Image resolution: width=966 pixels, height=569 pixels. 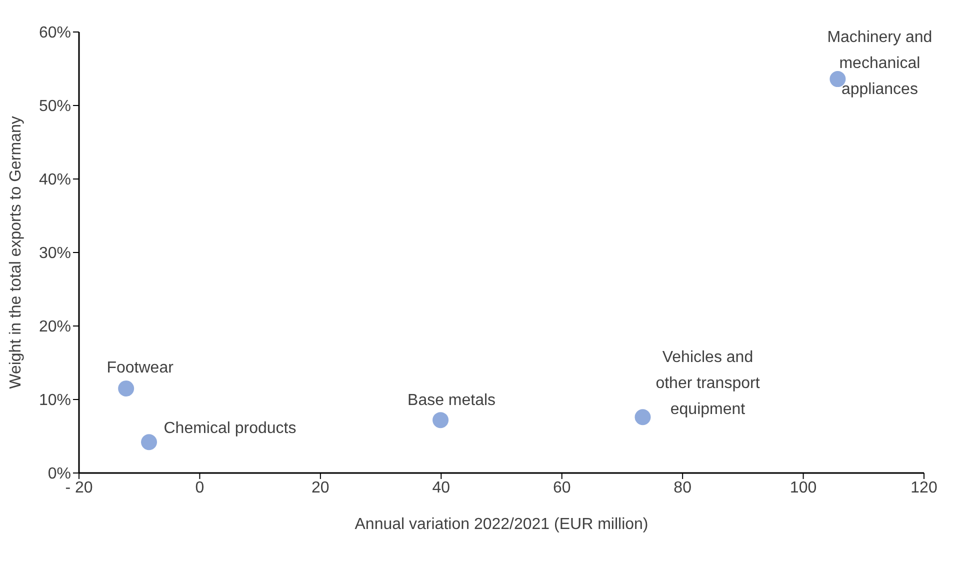 What do you see at coordinates (54, 327) in the screenshot?
I see `y-tick-label: 20%` at bounding box center [54, 327].